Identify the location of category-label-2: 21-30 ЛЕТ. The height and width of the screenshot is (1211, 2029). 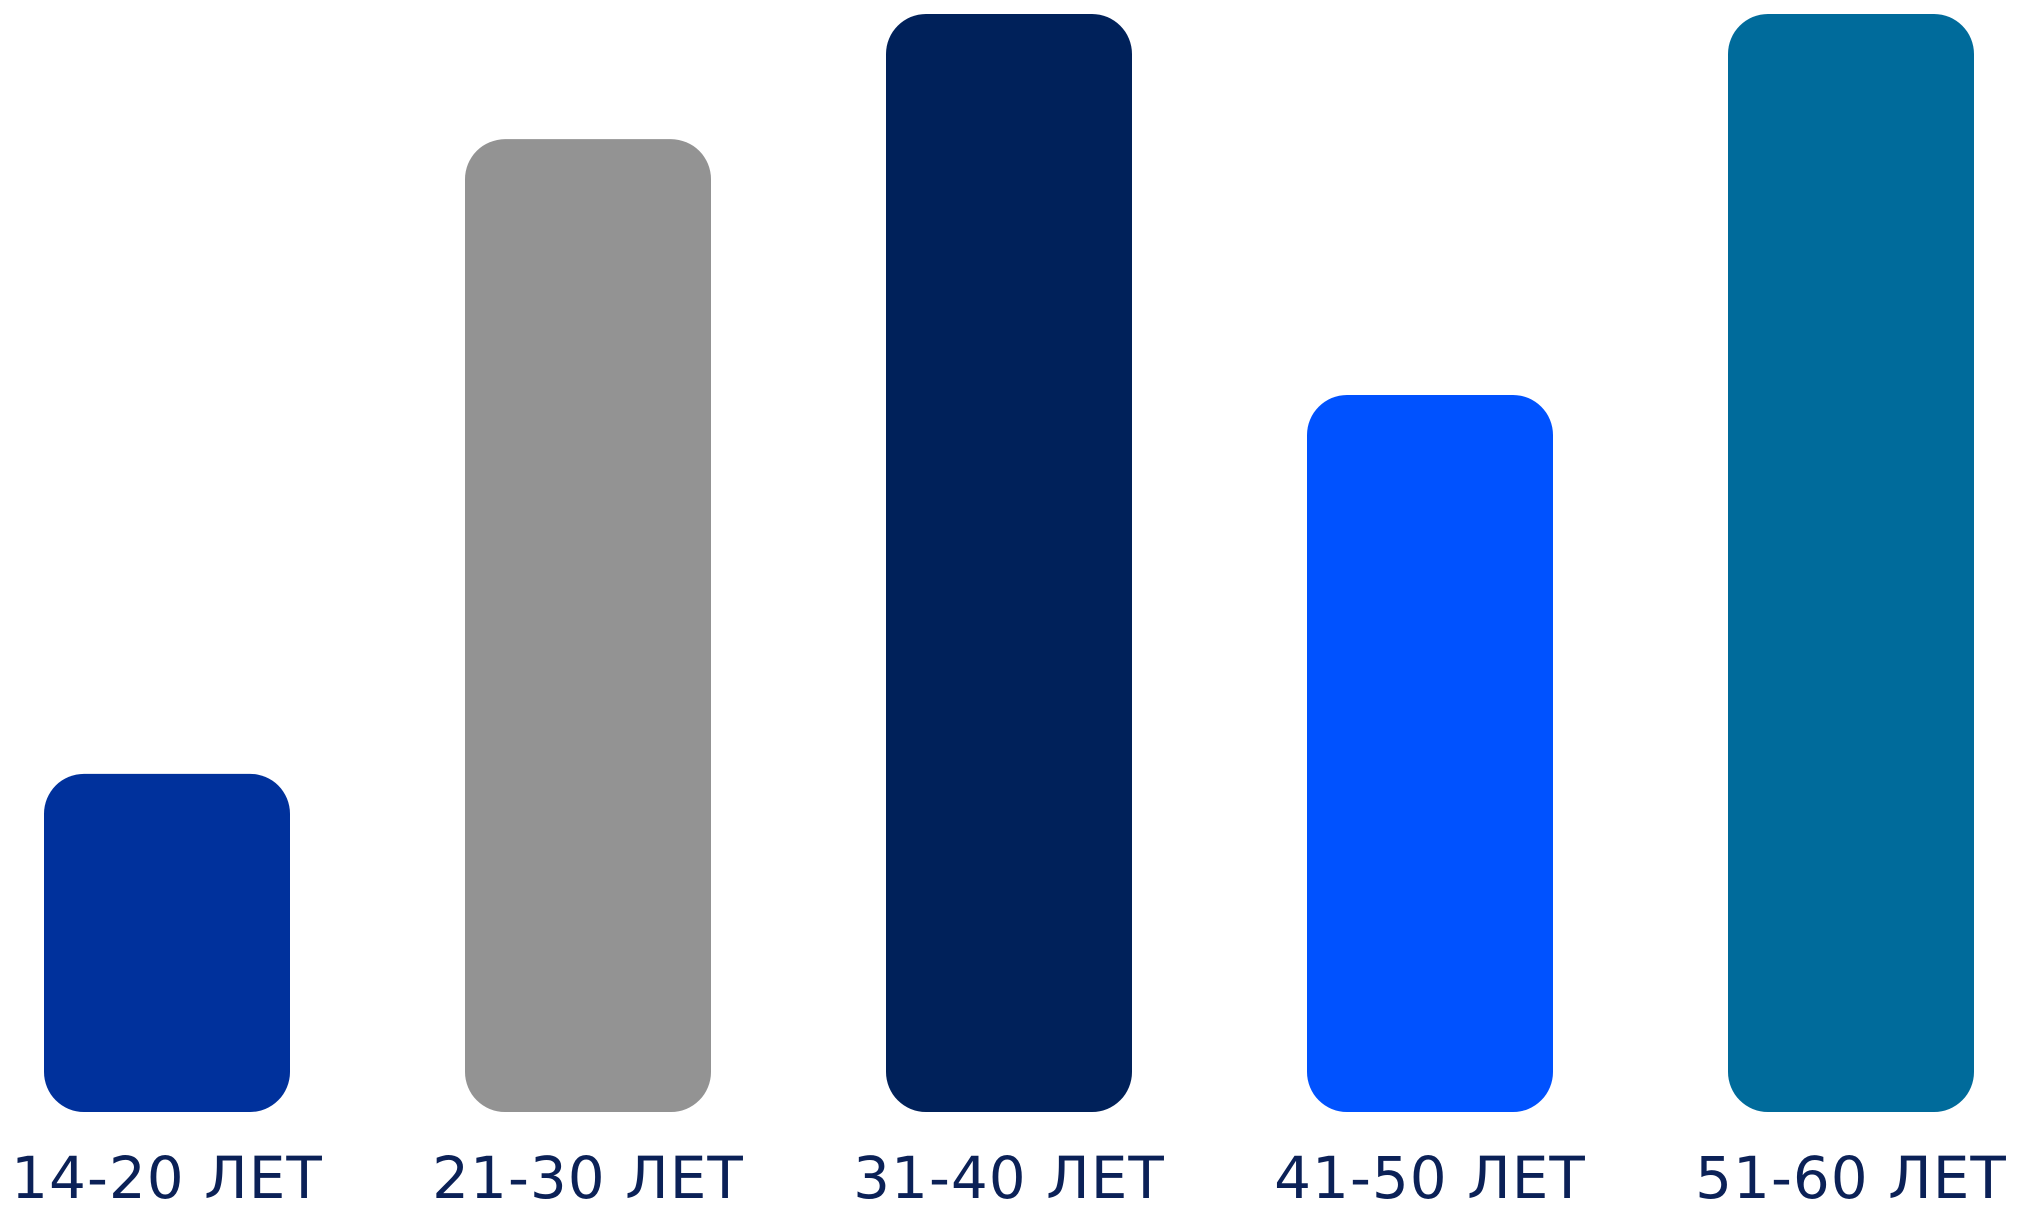
(588, 1177).